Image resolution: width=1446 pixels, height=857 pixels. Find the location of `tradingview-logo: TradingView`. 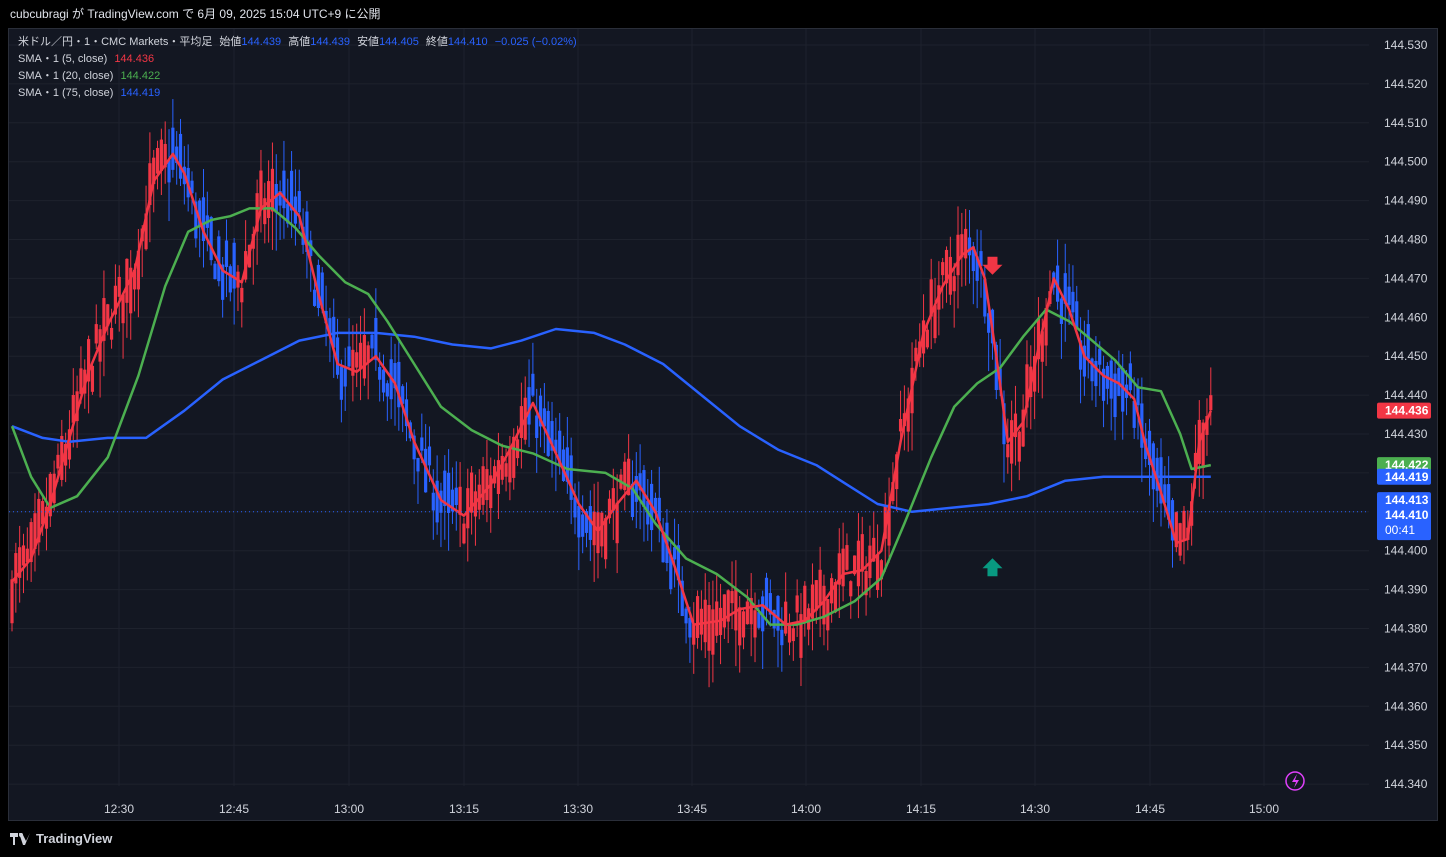

tradingview-logo: TradingView is located at coordinates (61, 838).